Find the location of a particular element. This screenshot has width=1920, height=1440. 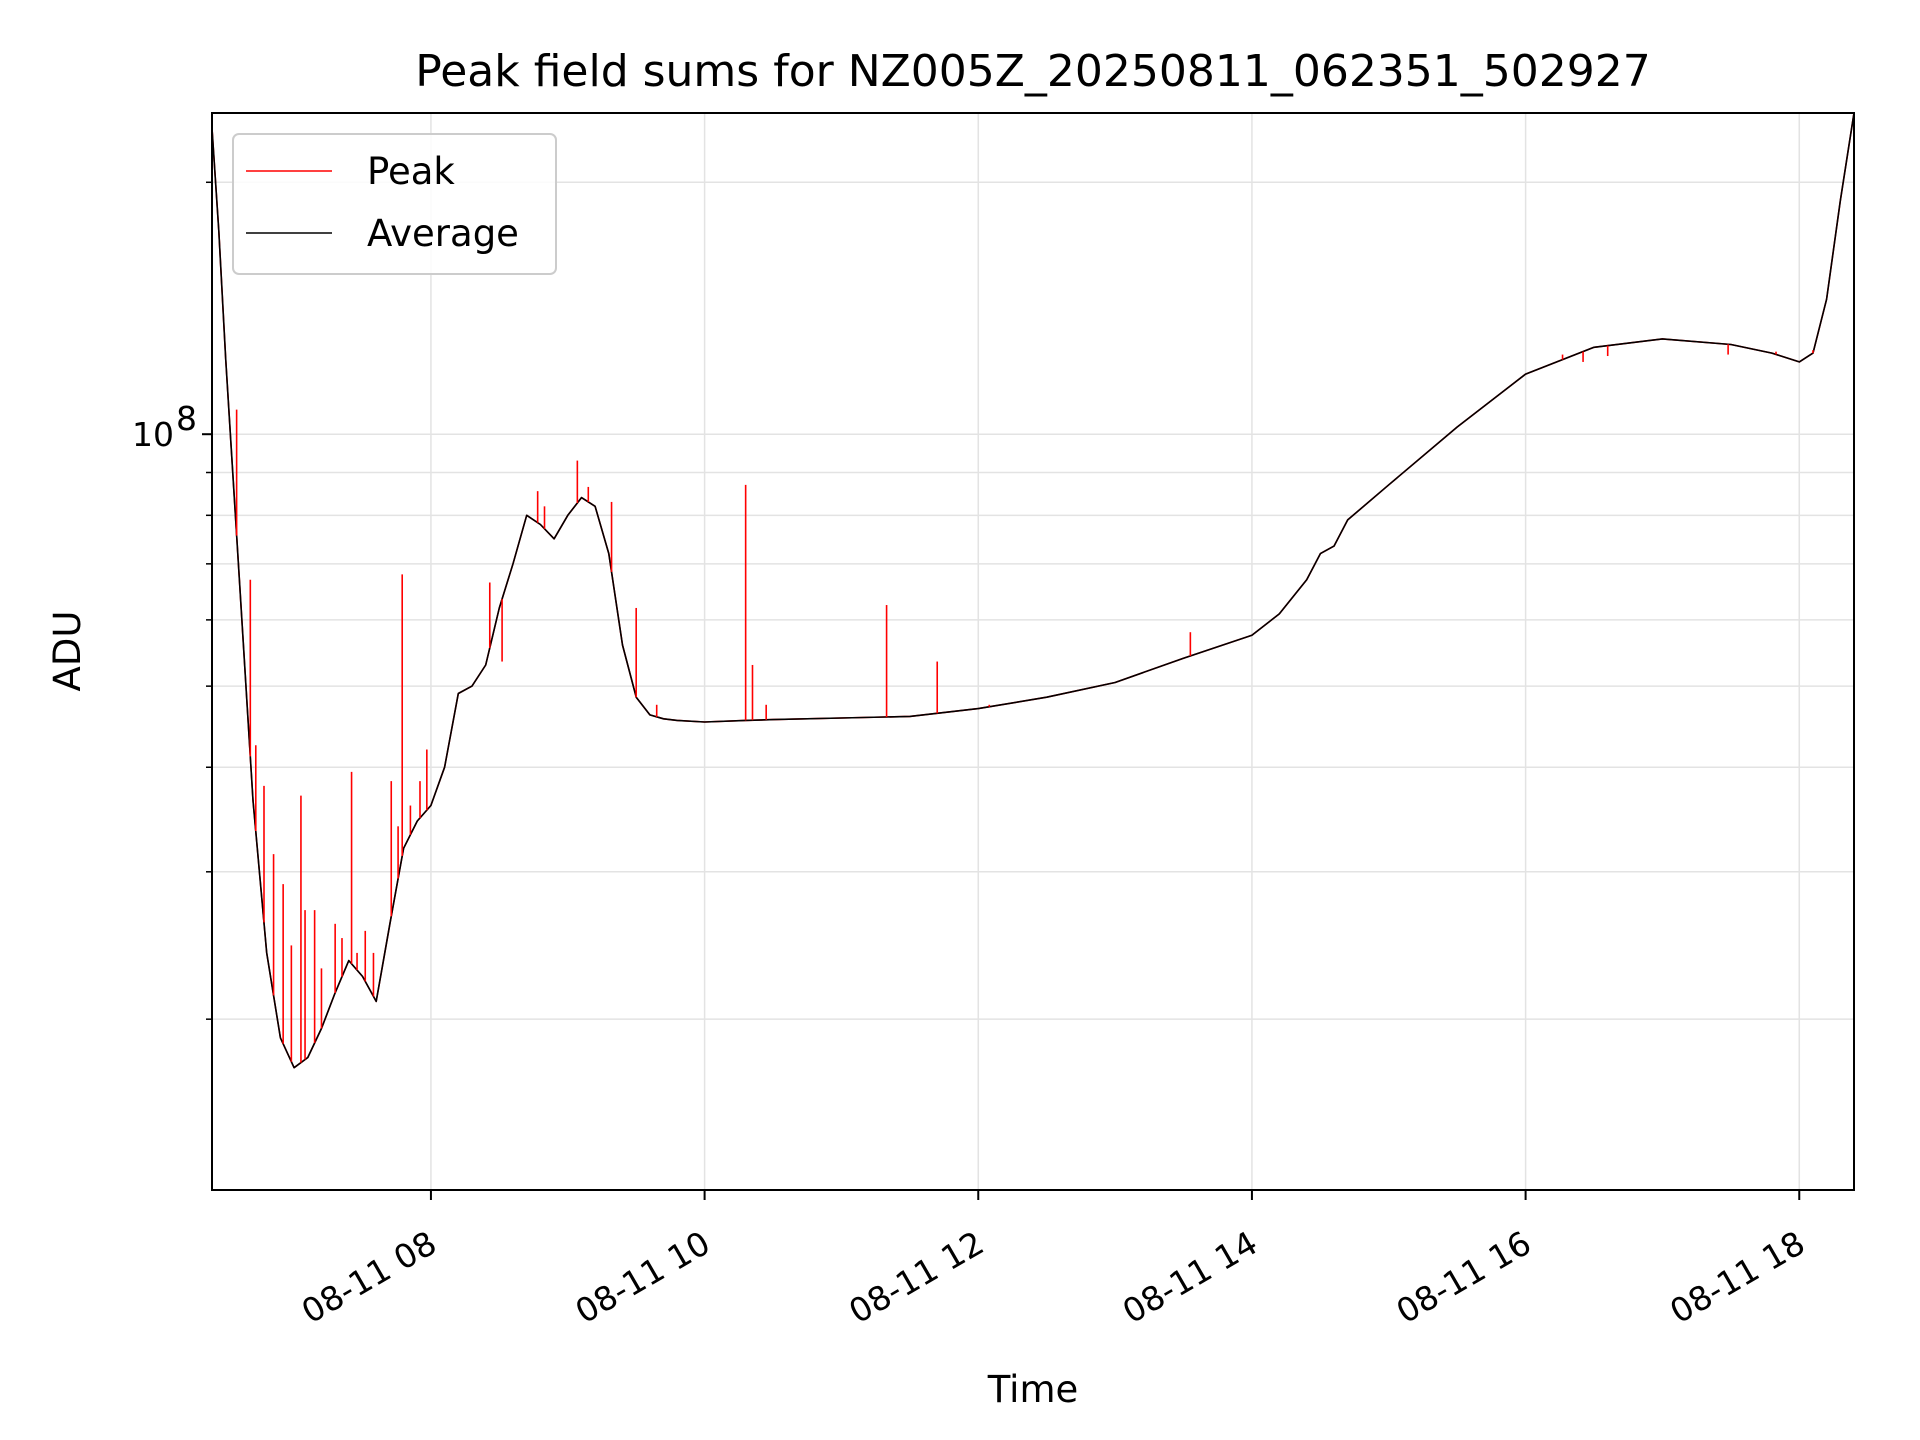

legend-box is located at coordinates (394, 204).